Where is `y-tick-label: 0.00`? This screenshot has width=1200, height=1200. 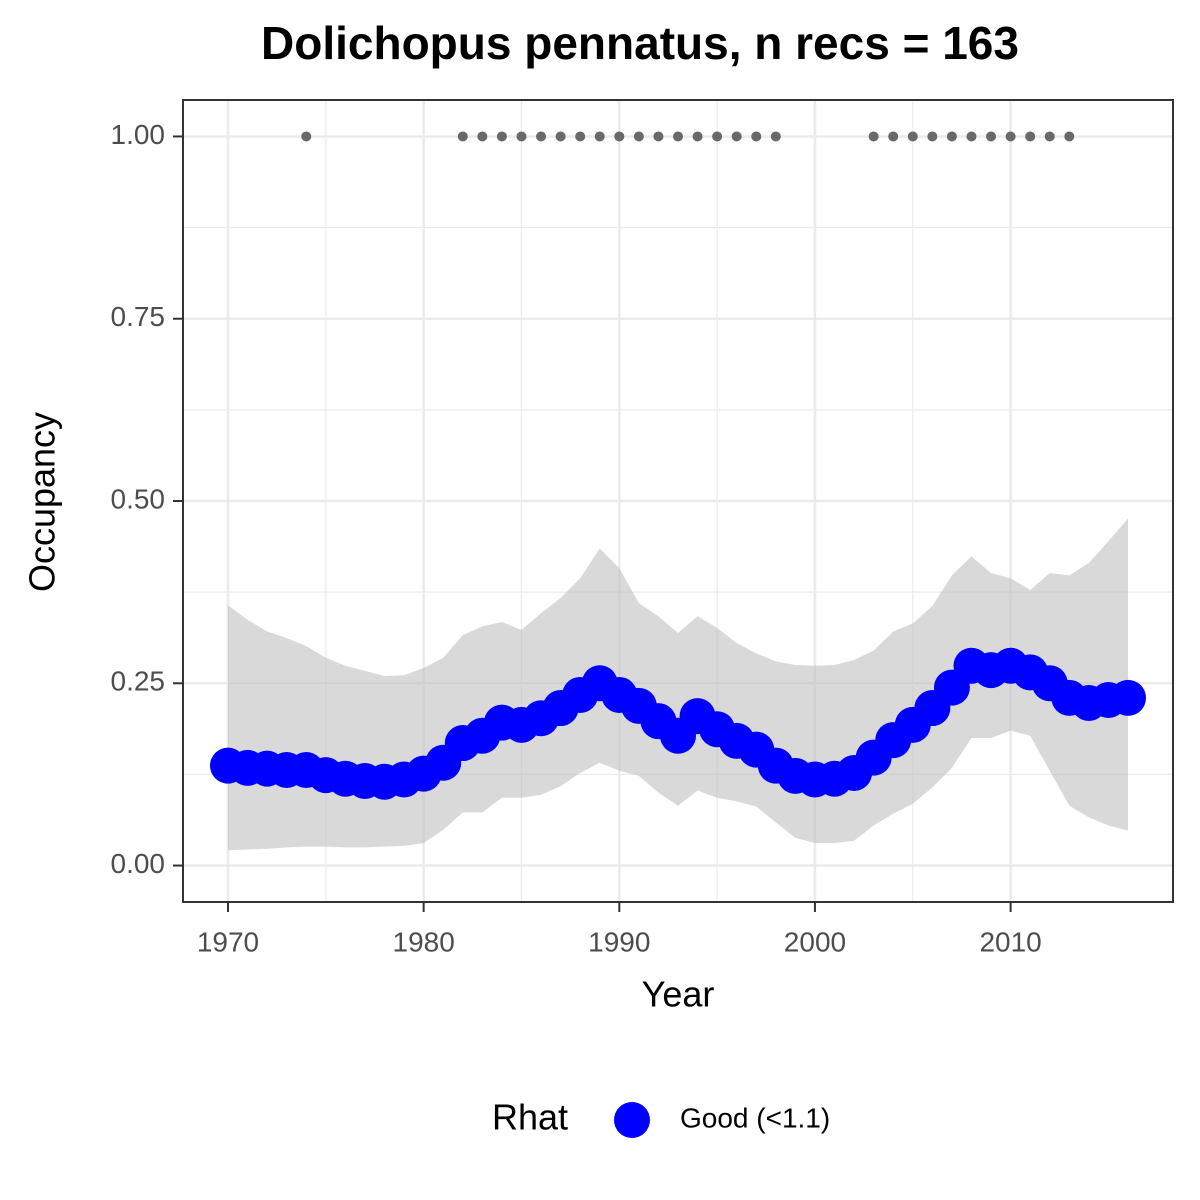
y-tick-label: 0.00 is located at coordinates (138, 863).